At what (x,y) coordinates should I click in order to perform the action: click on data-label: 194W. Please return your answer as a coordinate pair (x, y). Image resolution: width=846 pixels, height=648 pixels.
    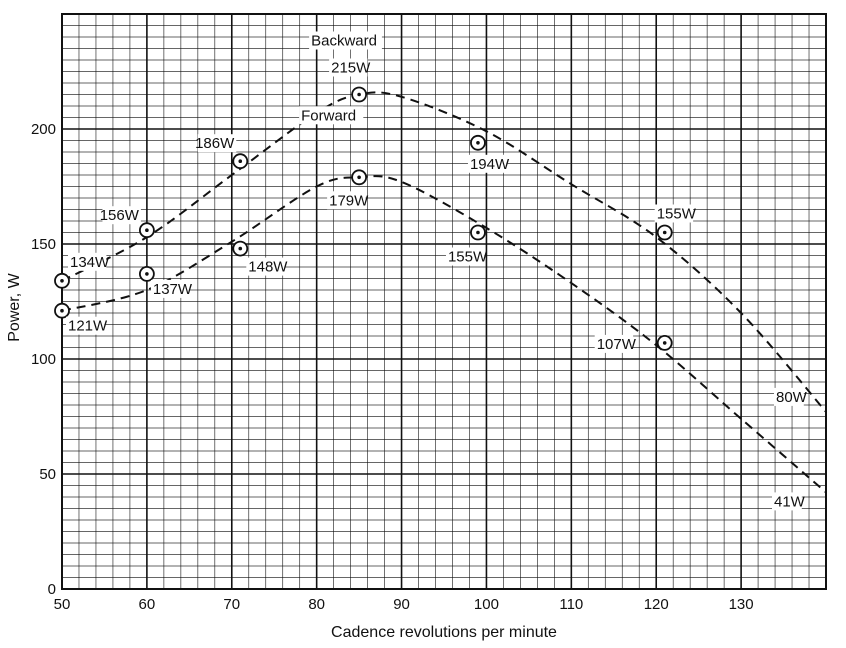
    Looking at the image, I should click on (490, 164).